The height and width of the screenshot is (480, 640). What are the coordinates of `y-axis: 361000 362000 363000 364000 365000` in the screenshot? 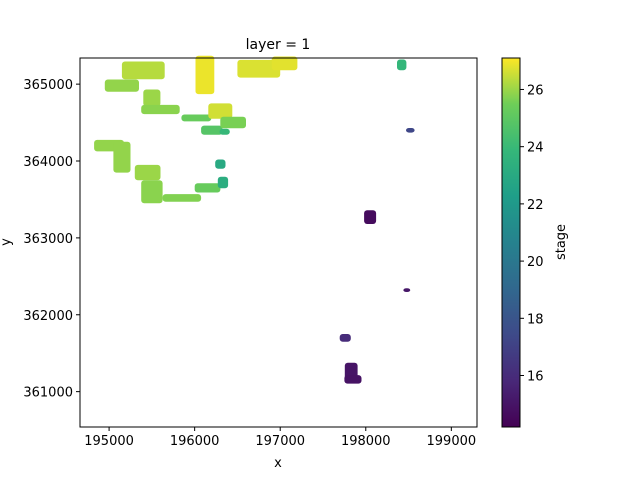 It's located at (51, 239).